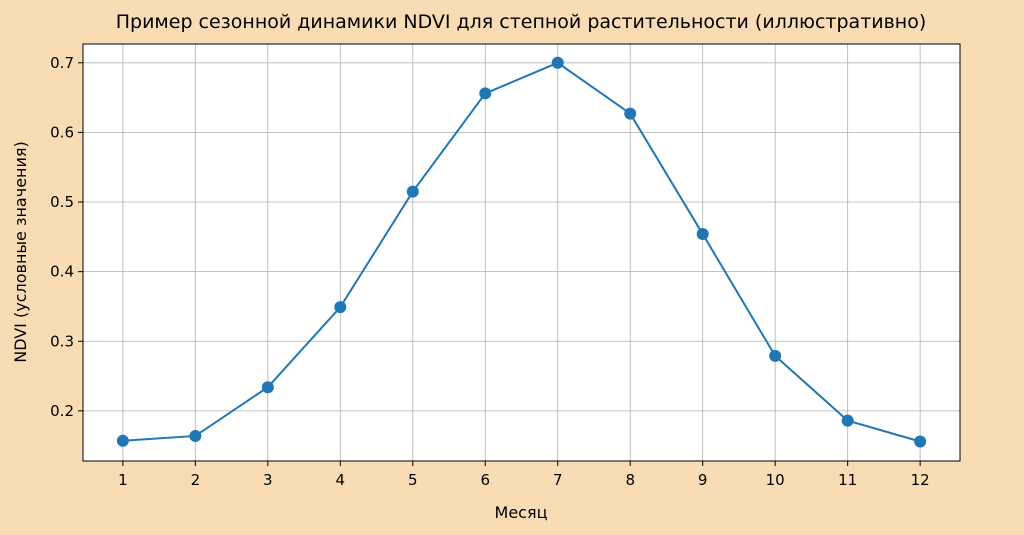 The image size is (1024, 535). I want to click on x-axis-label: Месяц, so click(521, 512).